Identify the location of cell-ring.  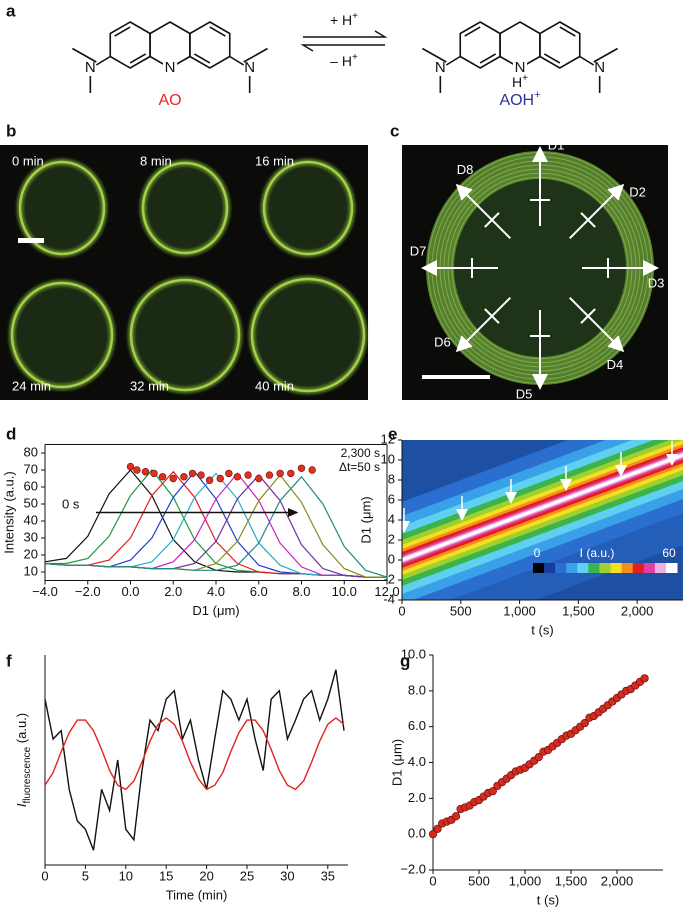
(540, 268).